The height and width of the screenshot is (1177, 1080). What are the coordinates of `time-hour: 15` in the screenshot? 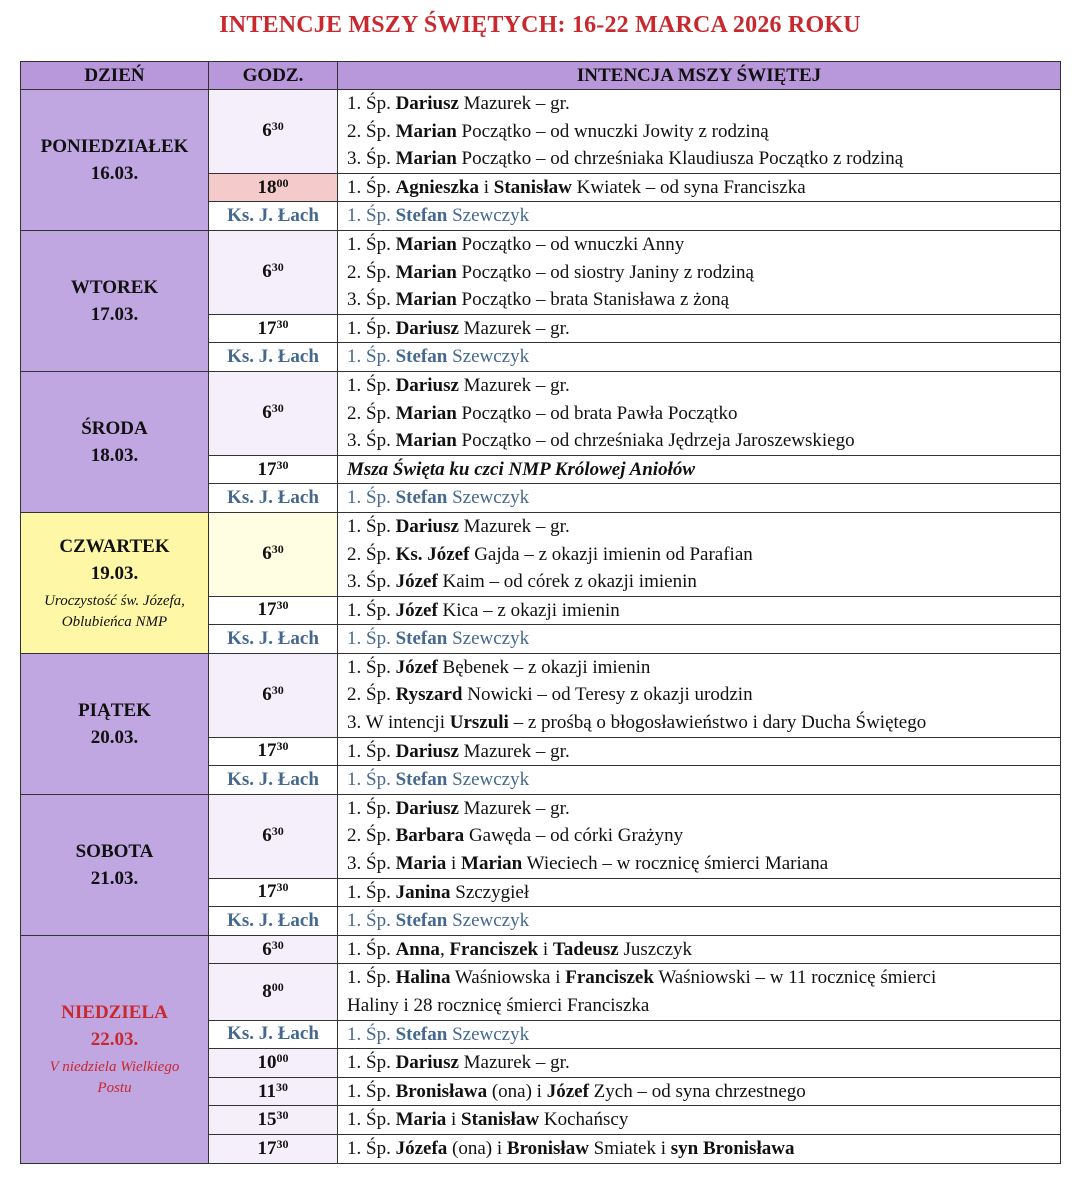 It's located at (267, 1120).